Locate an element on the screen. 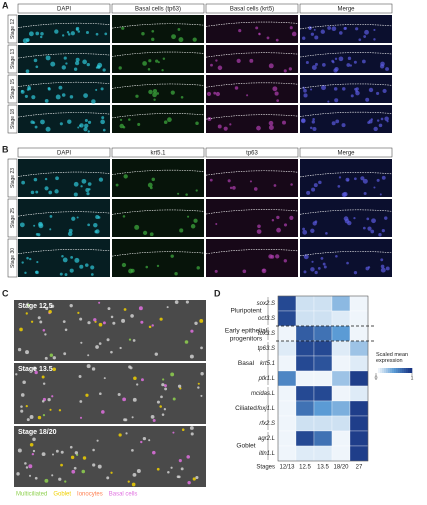 The width and height of the screenshot is (427, 505). column-header: krt5.1 is located at coordinates (158, 154).